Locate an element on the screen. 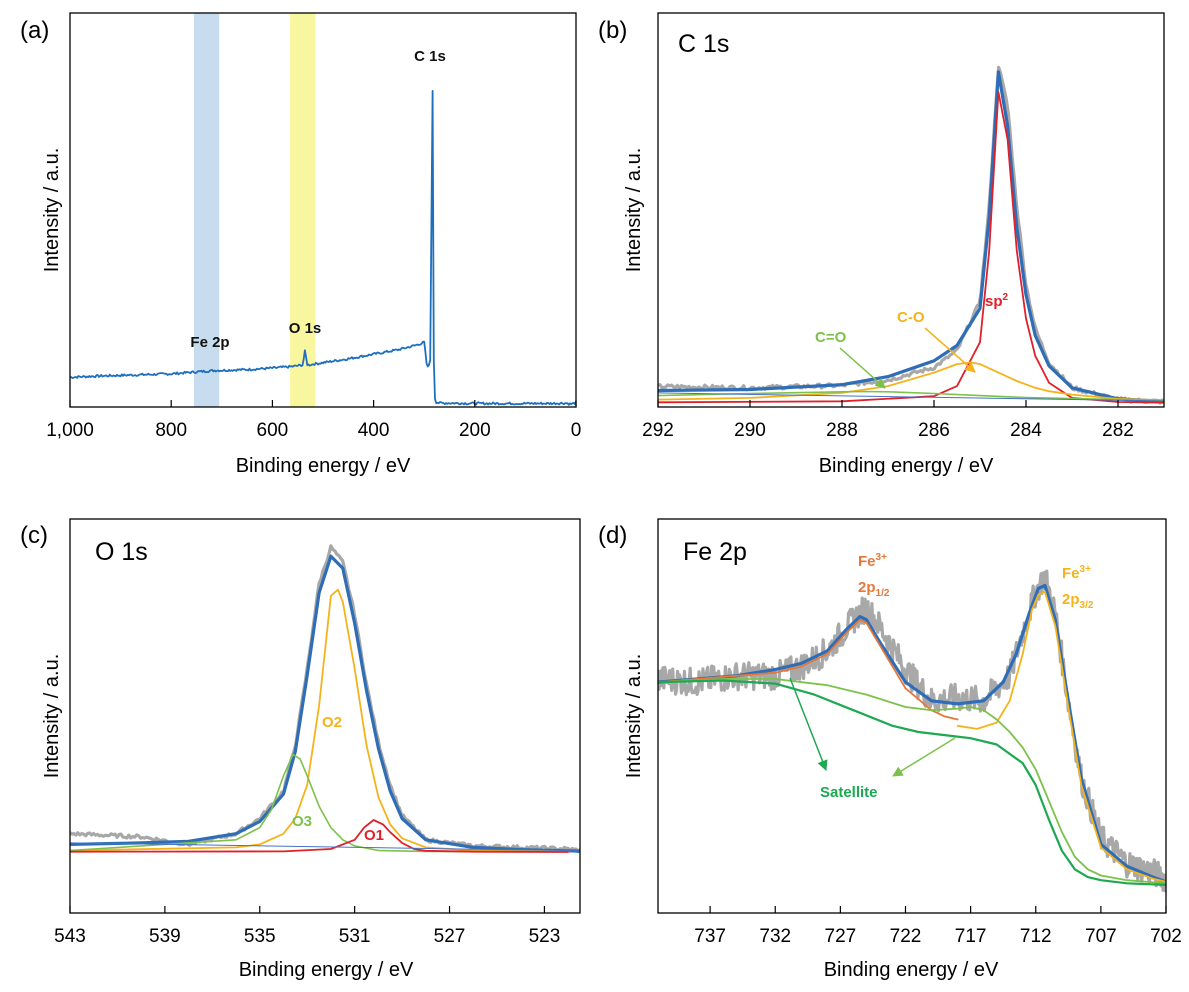 Image resolution: width=1189 pixels, height=992 pixels. panel-d-label: (d) is located at coordinates (612, 535).